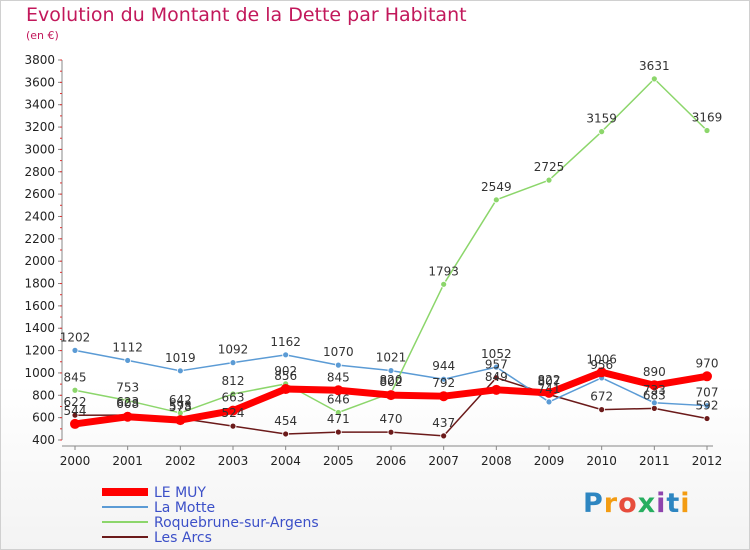  Describe the element at coordinates (43, 418) in the screenshot. I see `y-tick-label: 600` at that location.